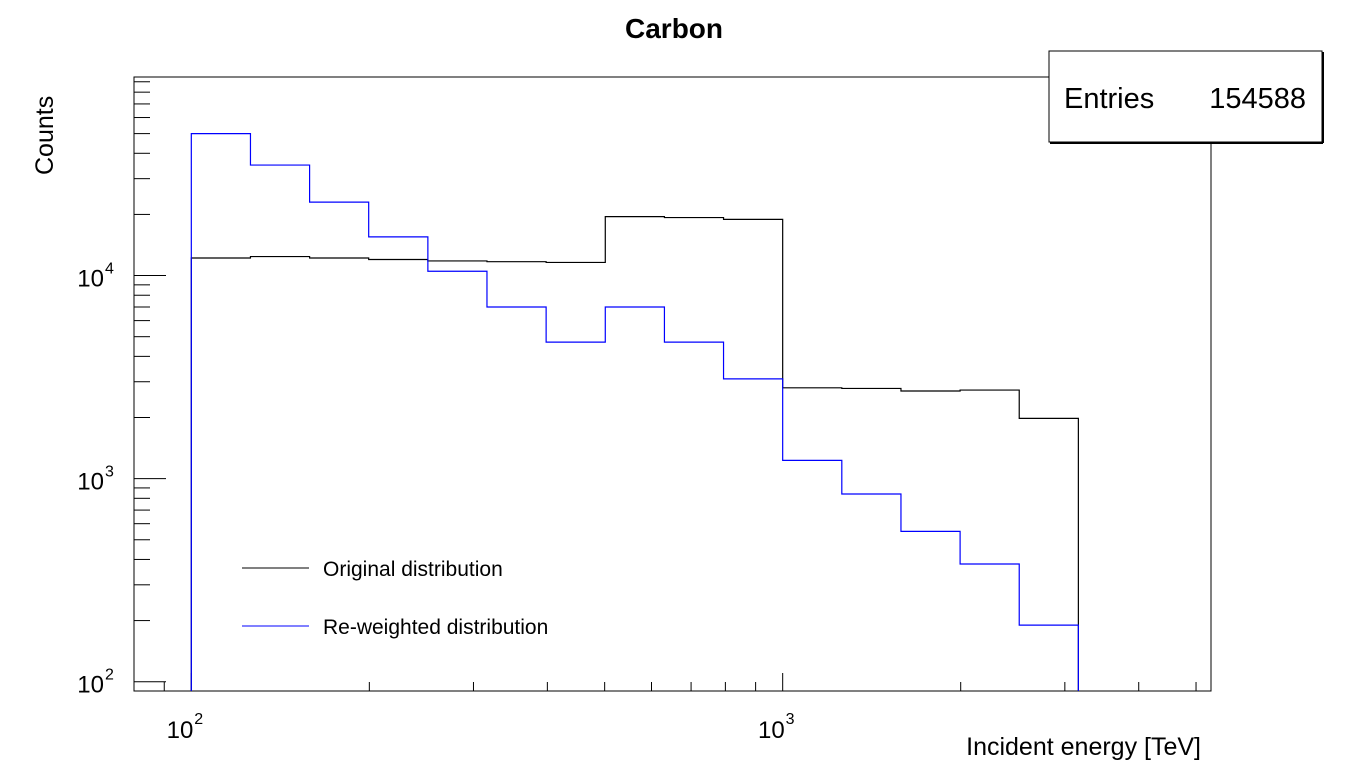 This screenshot has width=1346, height=772. I want to click on x-axis-label: Incident energy [TeV], so click(1083, 747).